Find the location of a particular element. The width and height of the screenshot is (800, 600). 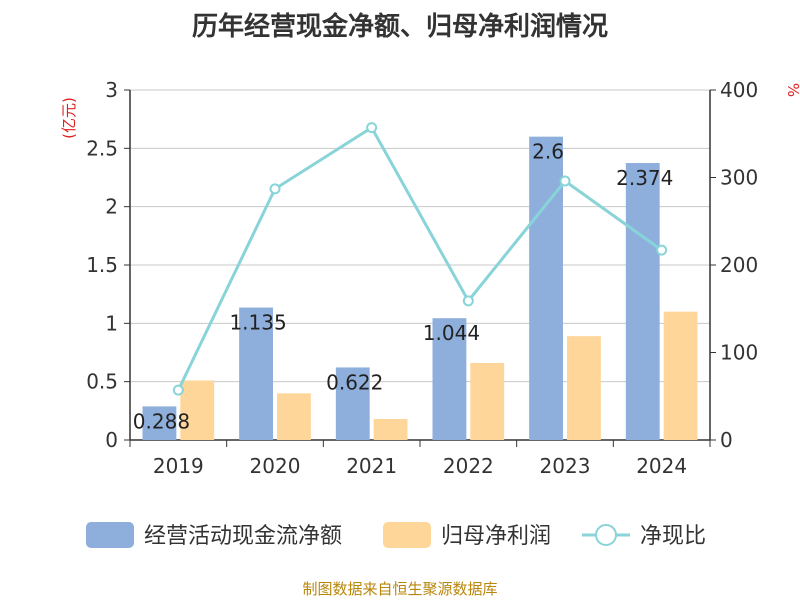

x-tick-label: 2024 is located at coordinates (661, 466).